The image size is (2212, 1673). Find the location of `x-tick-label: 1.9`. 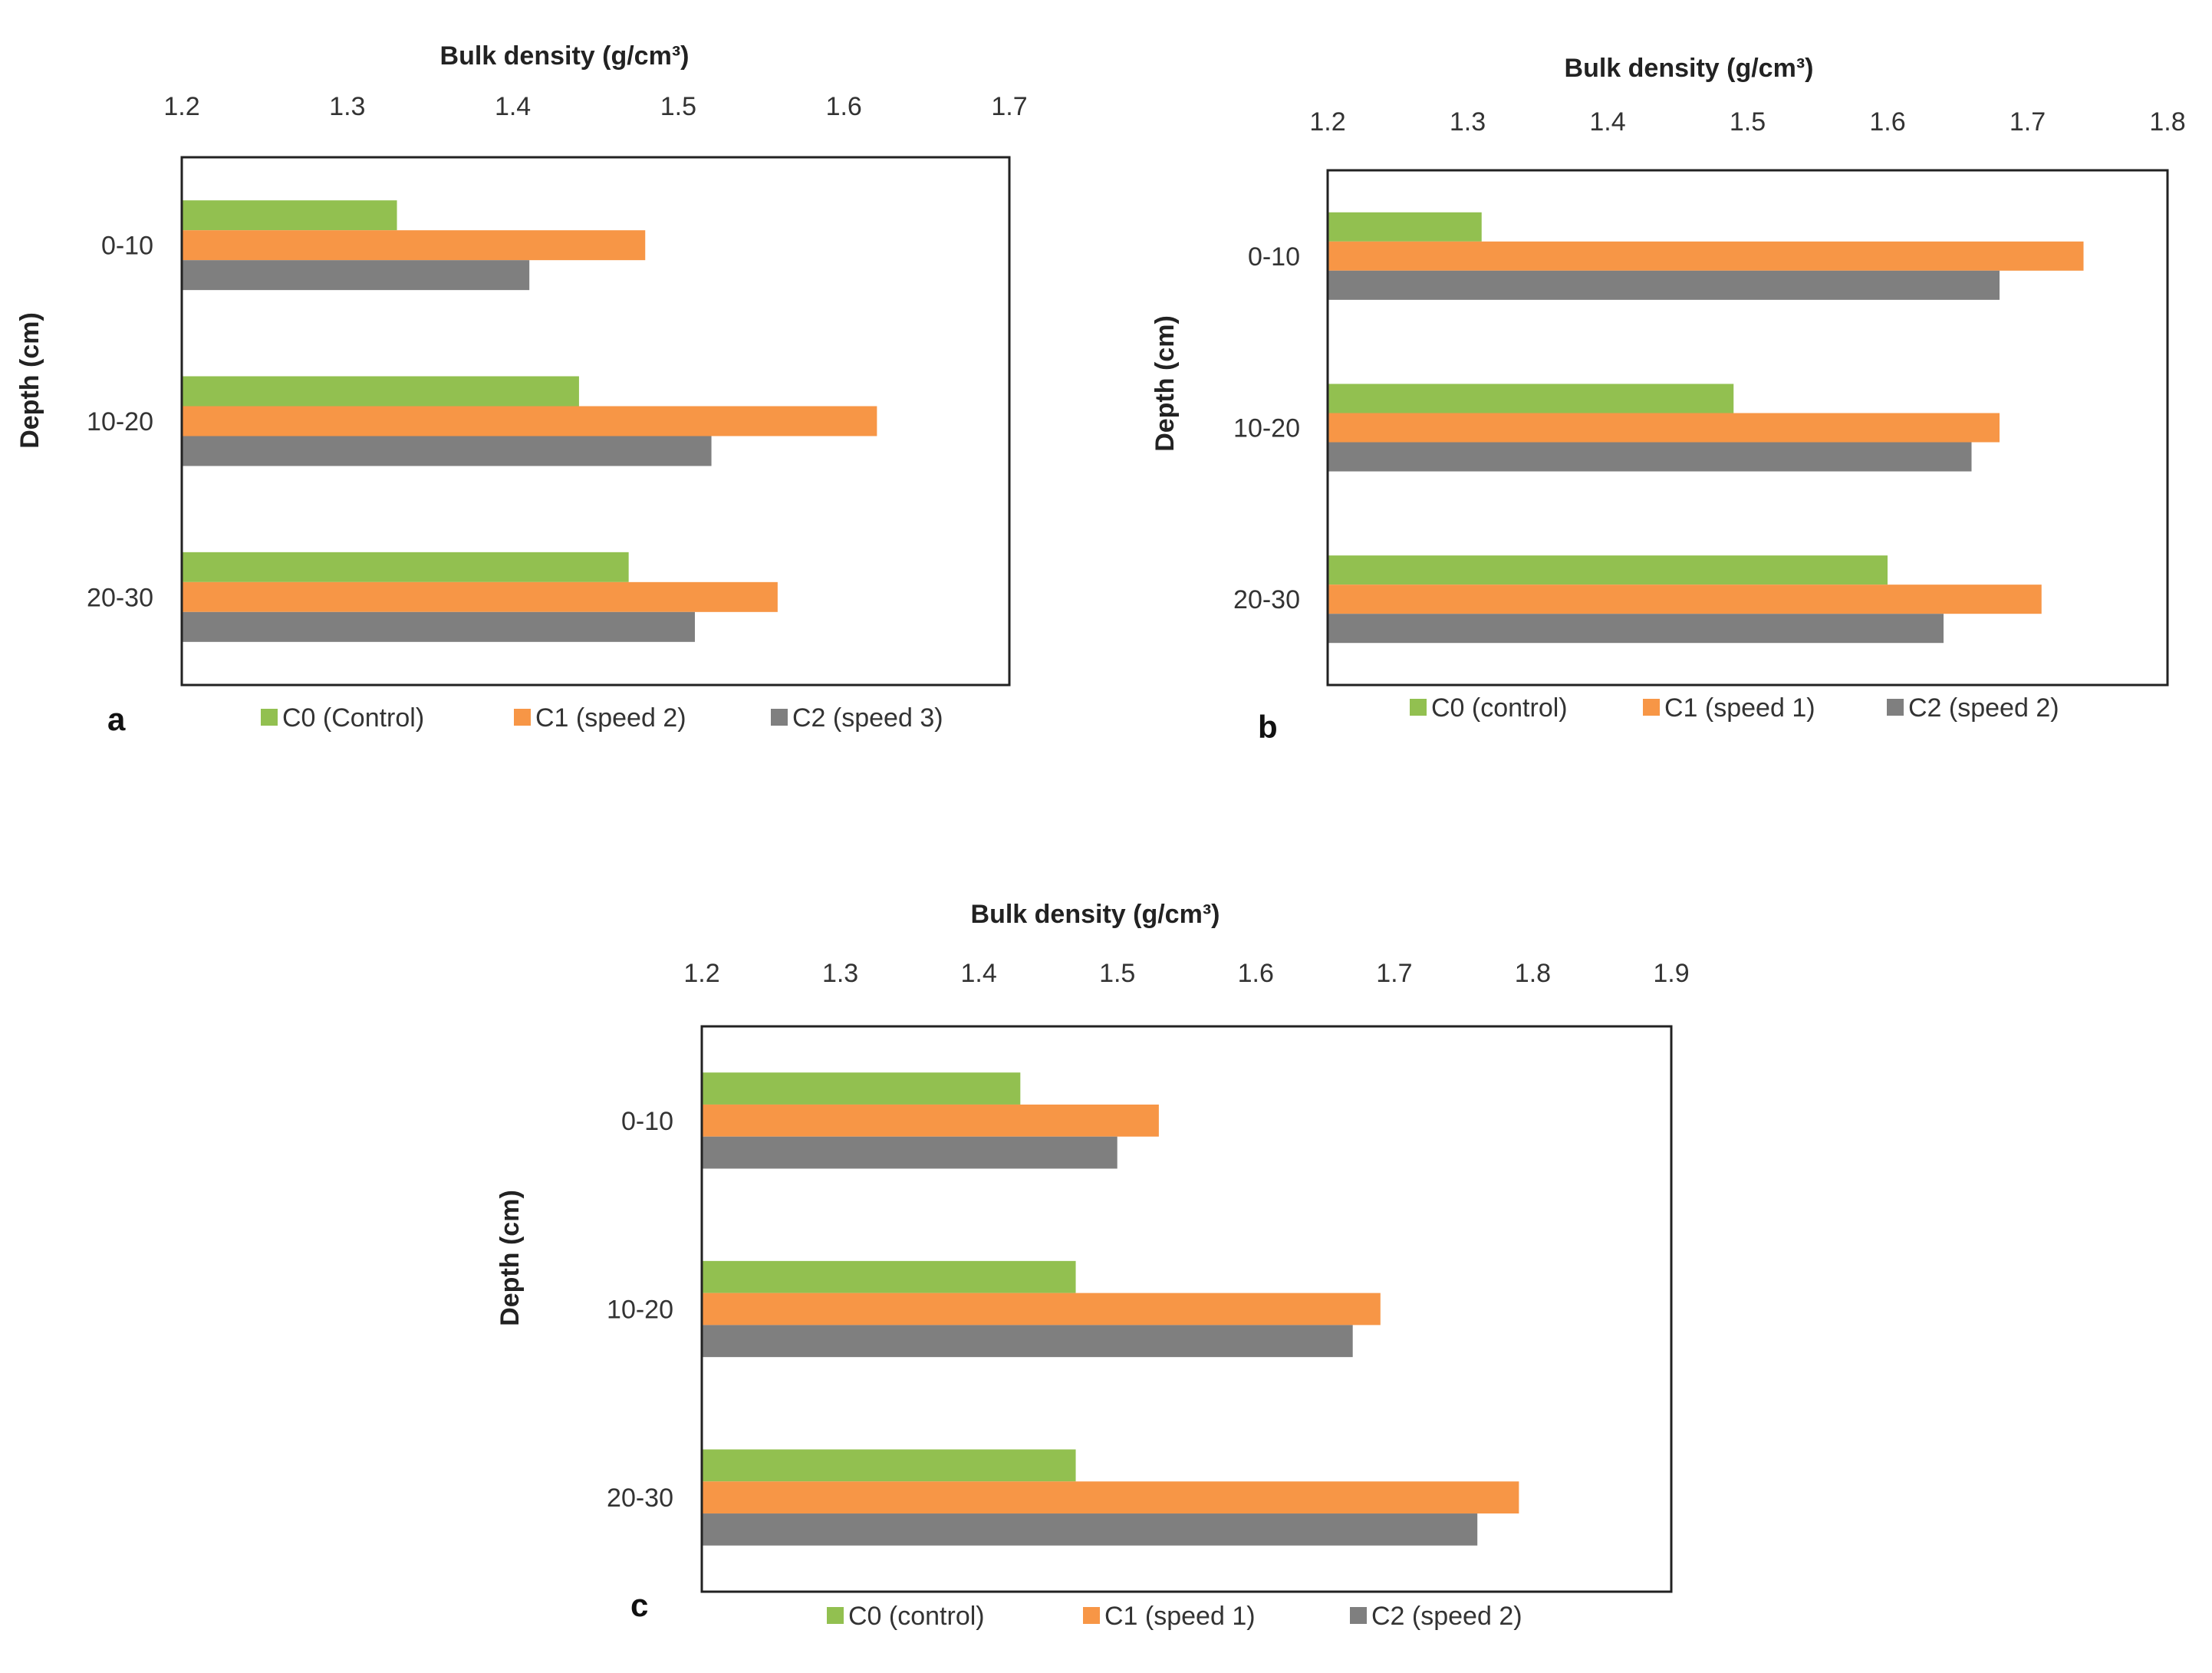

x-tick-label: 1.9 is located at coordinates (1671, 973).